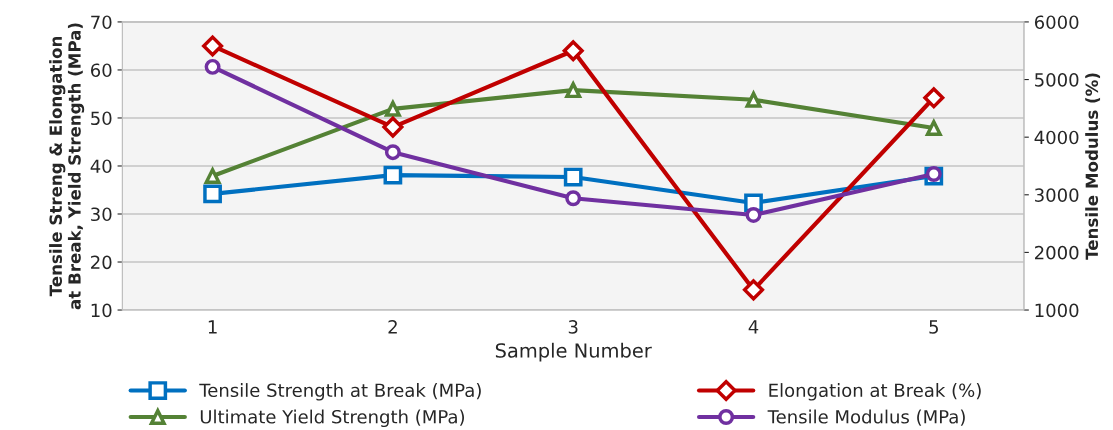 Image resolution: width=1113 pixels, height=430 pixels. I want to click on y-tick-label: 10, so click(101, 310).